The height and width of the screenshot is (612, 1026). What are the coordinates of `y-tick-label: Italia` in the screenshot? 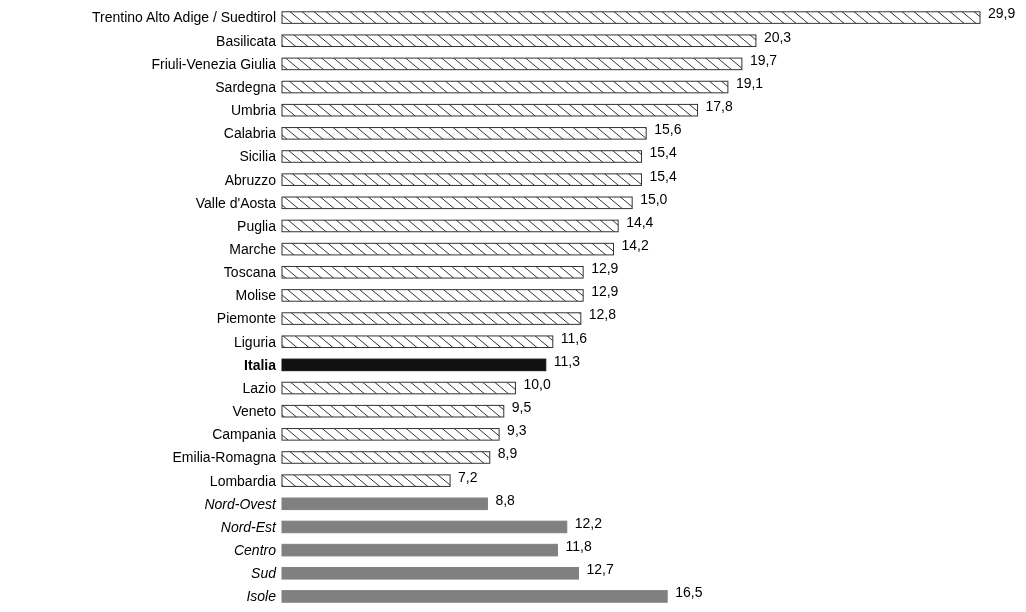 It's located at (260, 364).